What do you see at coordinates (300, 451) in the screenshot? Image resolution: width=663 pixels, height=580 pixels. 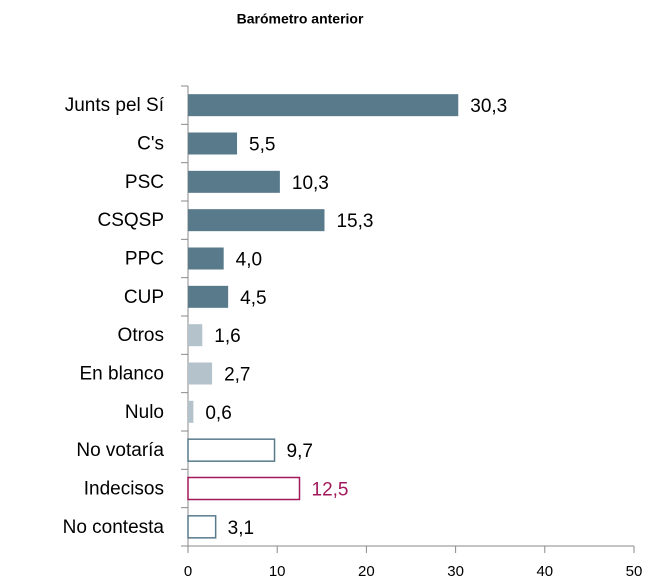 I see `value-label: 9,7` at bounding box center [300, 451].